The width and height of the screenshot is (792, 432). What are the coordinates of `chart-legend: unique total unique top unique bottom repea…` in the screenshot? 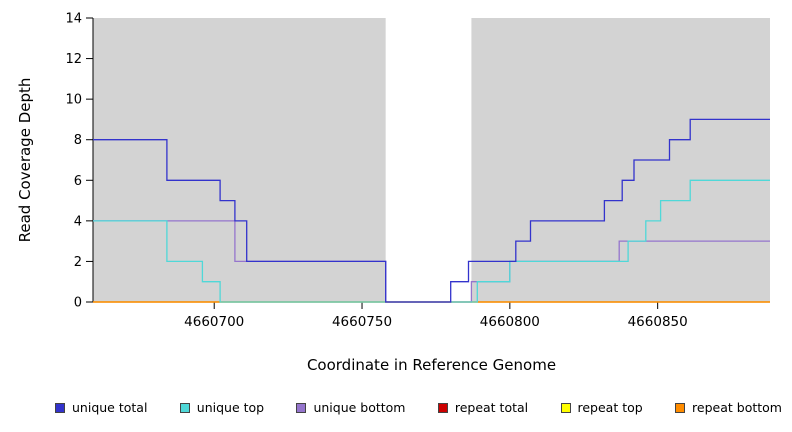 It's located at (418, 407).